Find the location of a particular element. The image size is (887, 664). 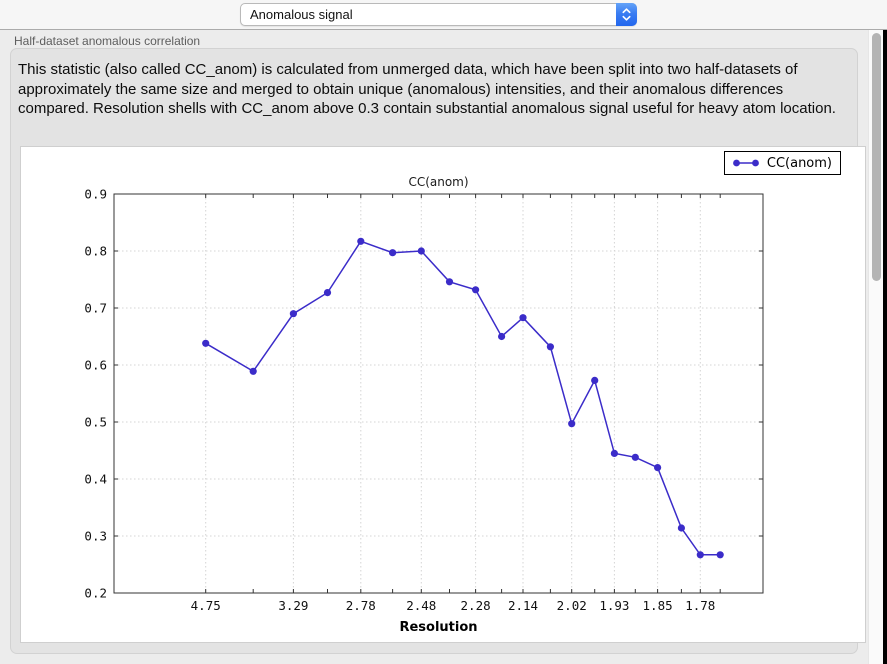

svg-text: 2.48 is located at coordinates (421, 605).